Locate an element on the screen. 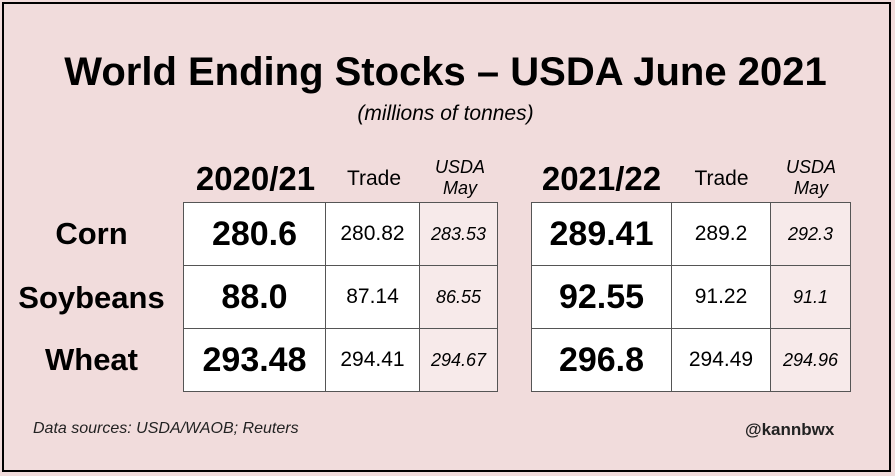 The height and width of the screenshot is (476, 895). usda-may-header-2021-22: USDA May is located at coordinates (810, 177).